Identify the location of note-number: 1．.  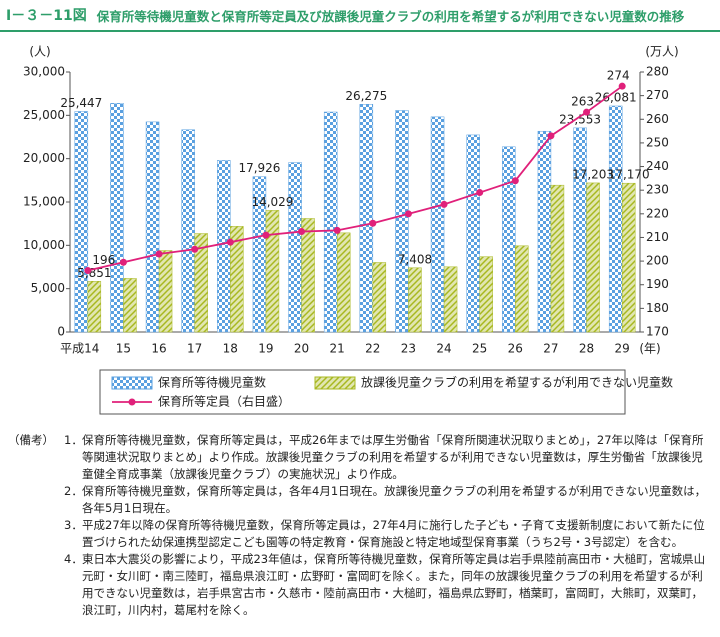
(73, 440).